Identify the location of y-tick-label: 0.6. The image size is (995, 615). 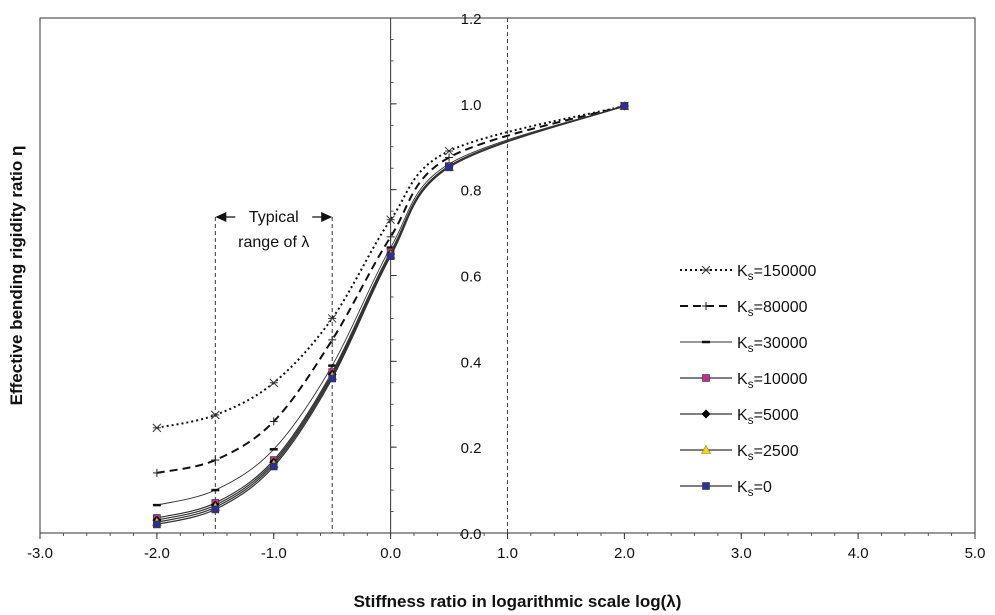
(471, 277).